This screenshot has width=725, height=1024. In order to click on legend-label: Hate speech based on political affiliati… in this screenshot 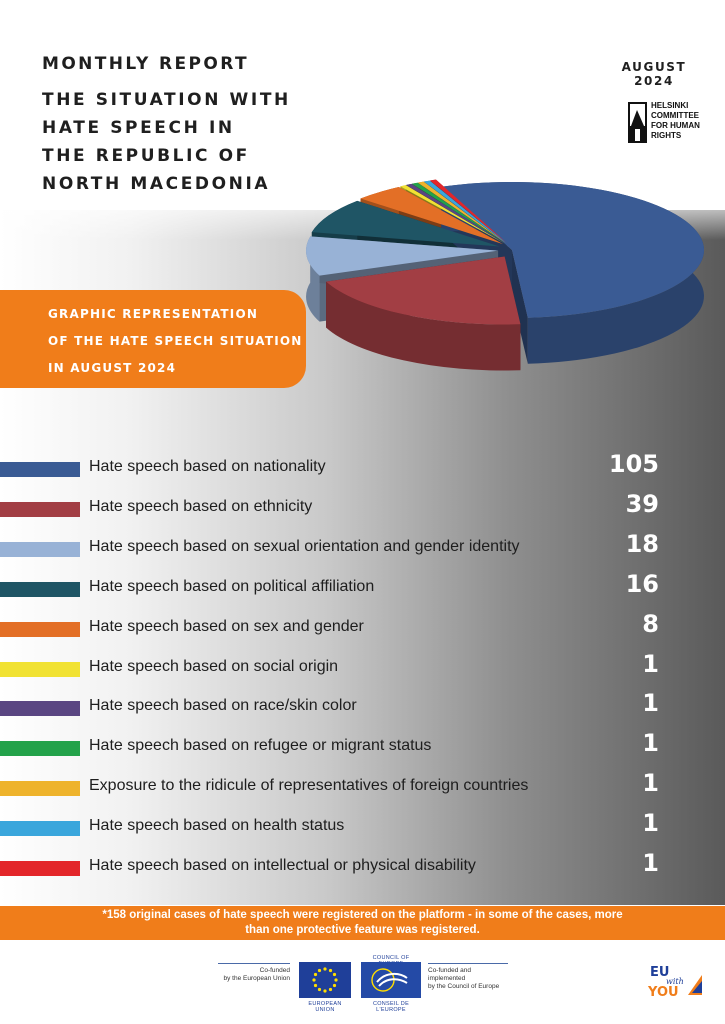, I will do `click(232, 586)`.